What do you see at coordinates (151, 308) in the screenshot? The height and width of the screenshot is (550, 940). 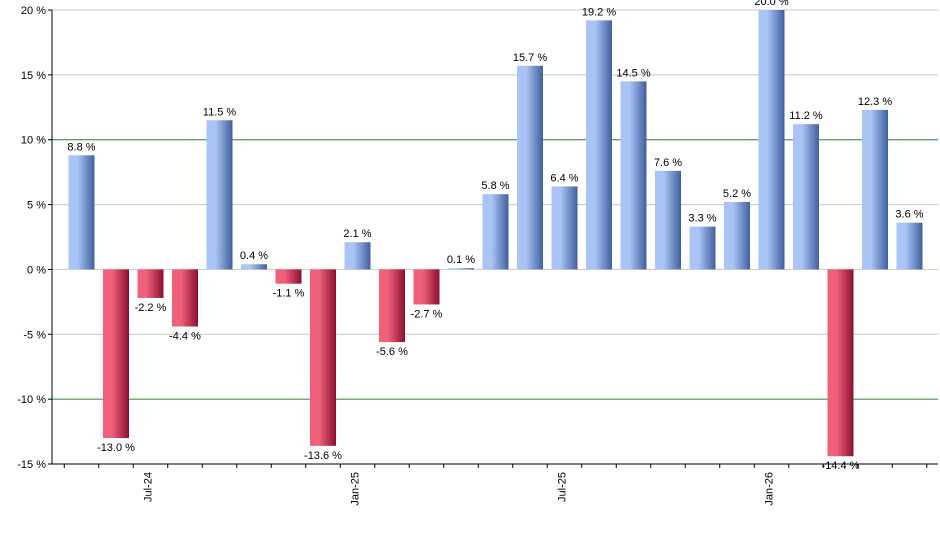 I see `data-label: -2.2 %` at bounding box center [151, 308].